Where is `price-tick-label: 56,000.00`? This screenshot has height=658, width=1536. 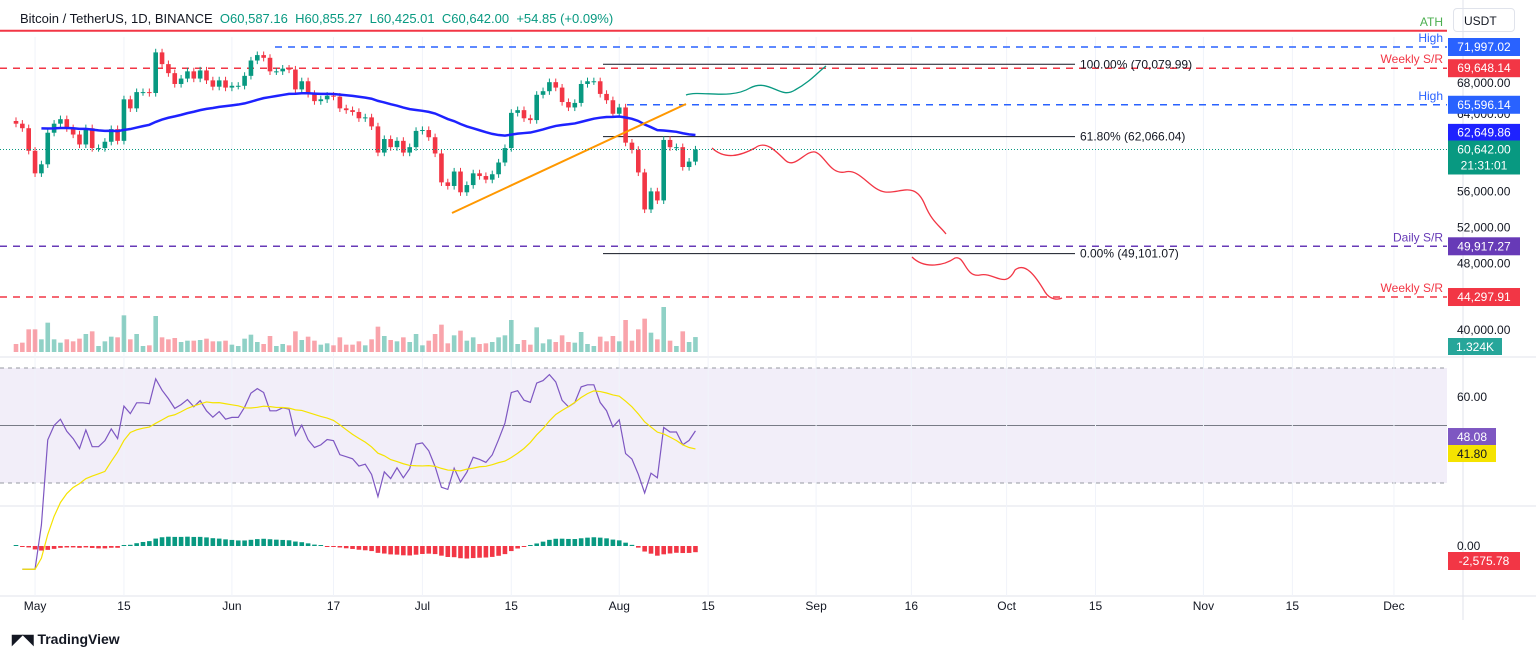 price-tick-label: 56,000.00 is located at coordinates (1484, 191).